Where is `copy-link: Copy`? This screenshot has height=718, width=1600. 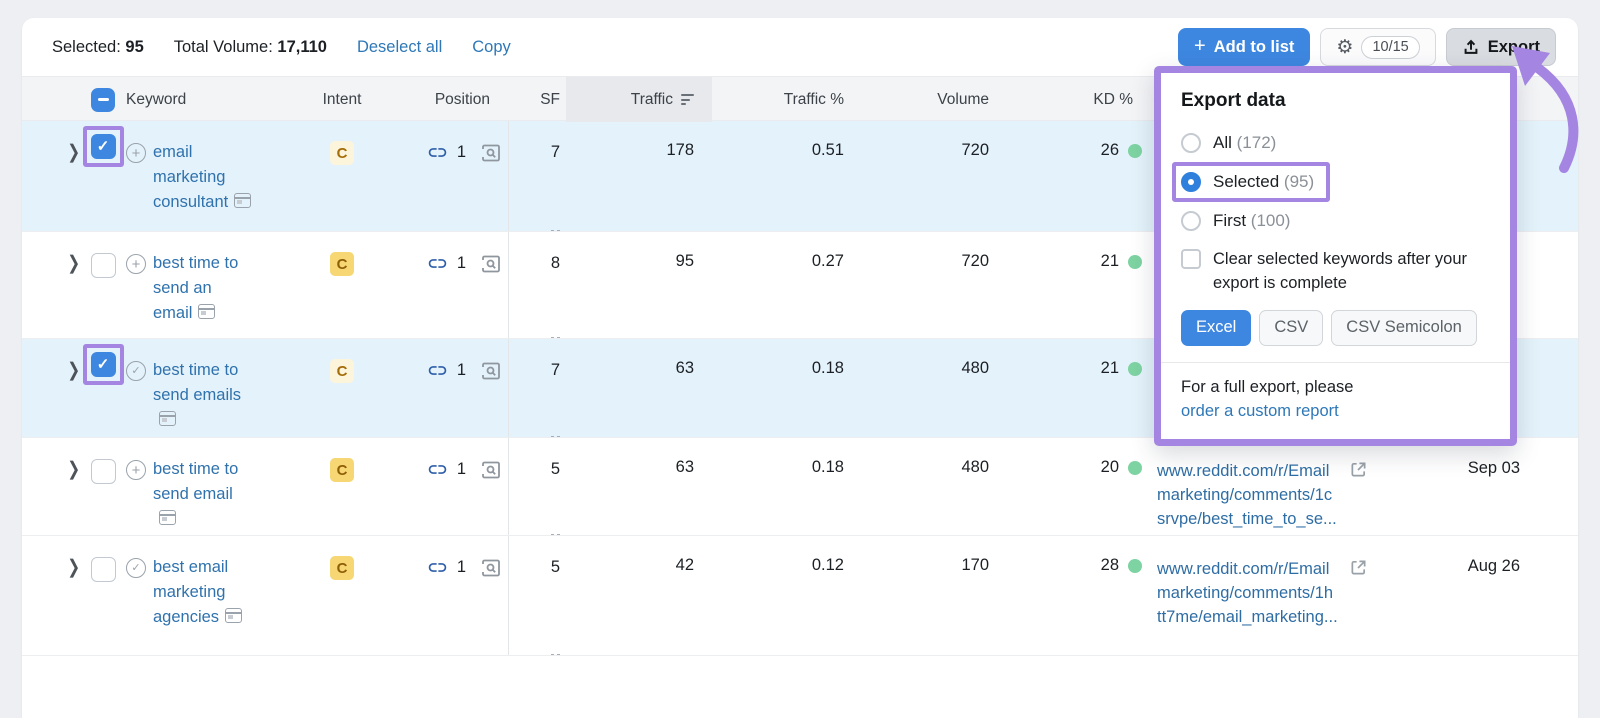 copy-link: Copy is located at coordinates (491, 46).